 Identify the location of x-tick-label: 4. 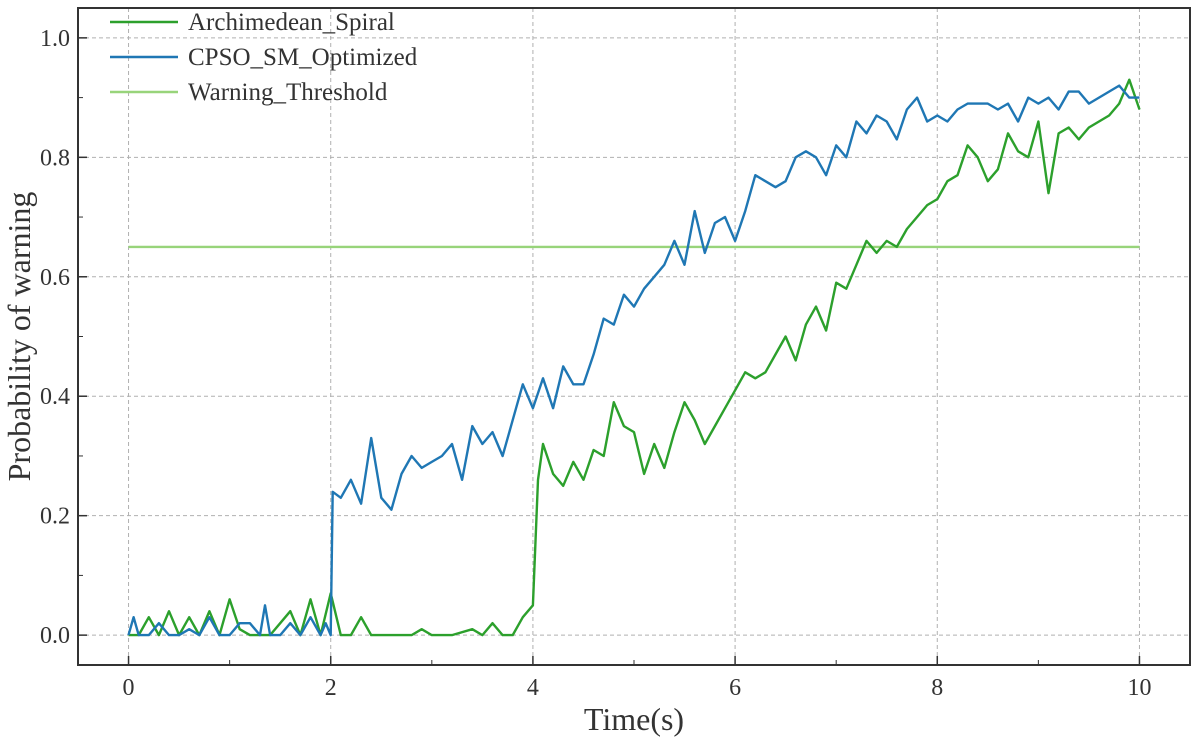
(533, 688).